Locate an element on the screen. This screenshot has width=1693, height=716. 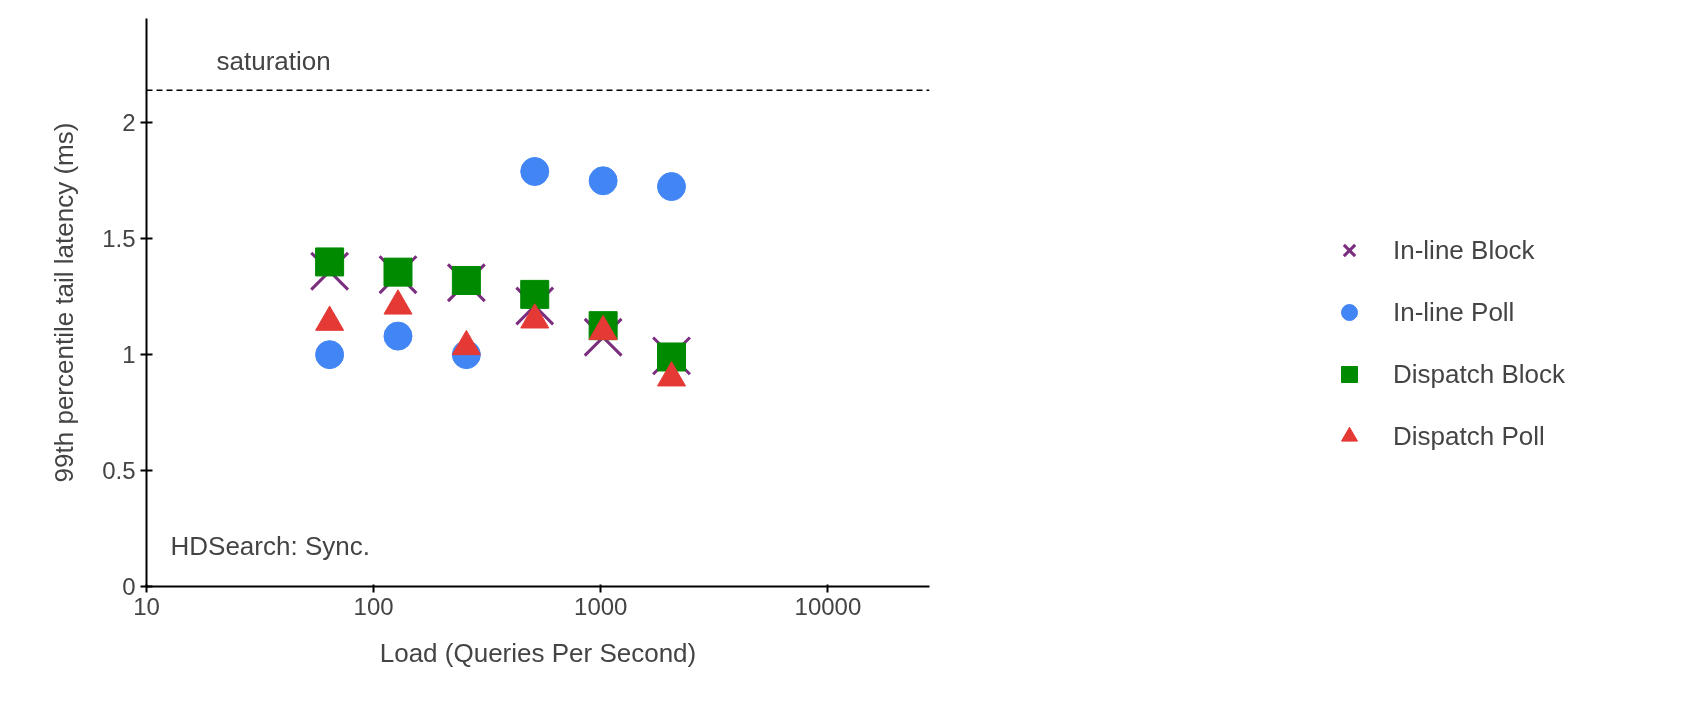
annotation: HDSearch: Sync. is located at coordinates (270, 545).